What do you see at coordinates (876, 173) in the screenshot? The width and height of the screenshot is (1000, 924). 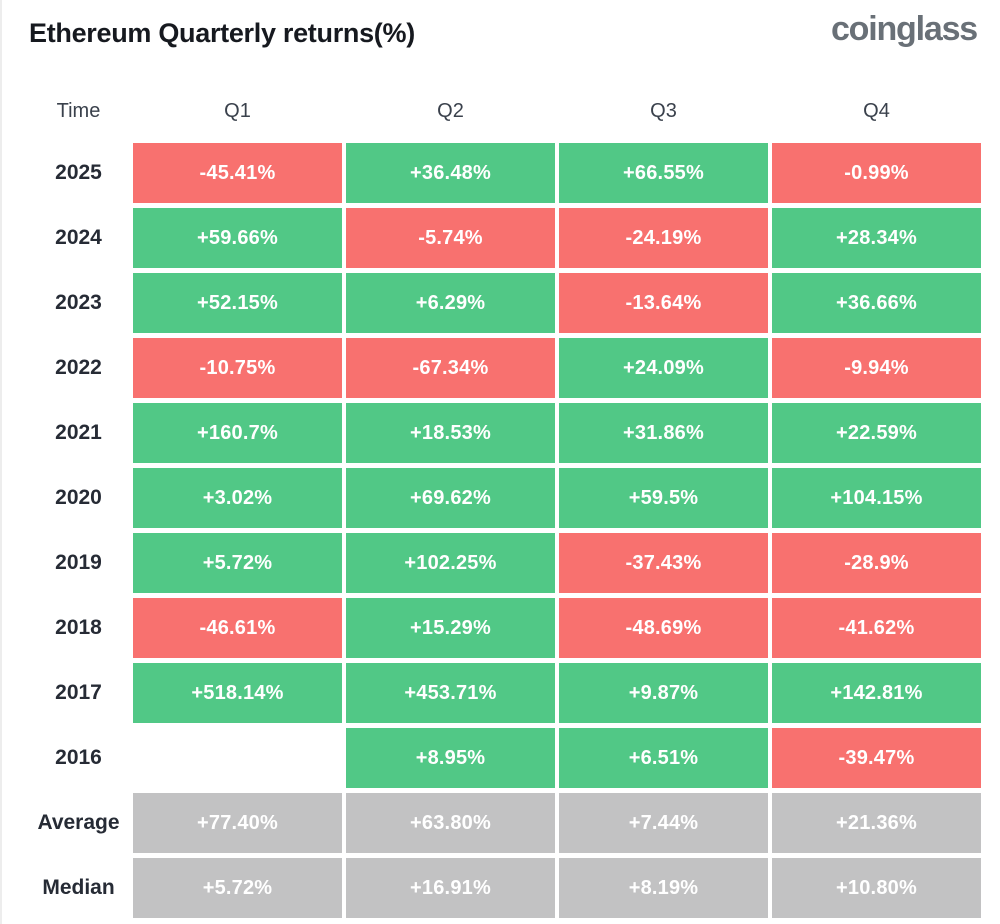 I see `return-cell: -0.99%` at bounding box center [876, 173].